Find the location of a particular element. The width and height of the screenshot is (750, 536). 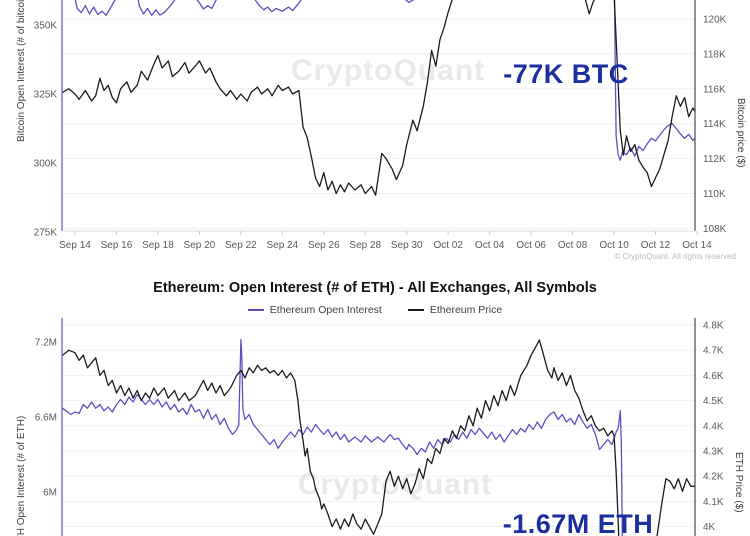

legend-label: Ethereum Price is located at coordinates (466, 310).